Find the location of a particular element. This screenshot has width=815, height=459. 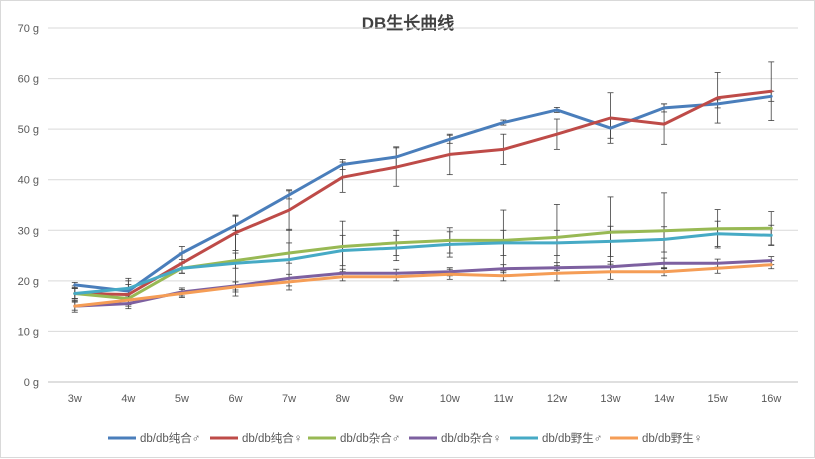

y-tick-label: 40 g is located at coordinates (28, 181).